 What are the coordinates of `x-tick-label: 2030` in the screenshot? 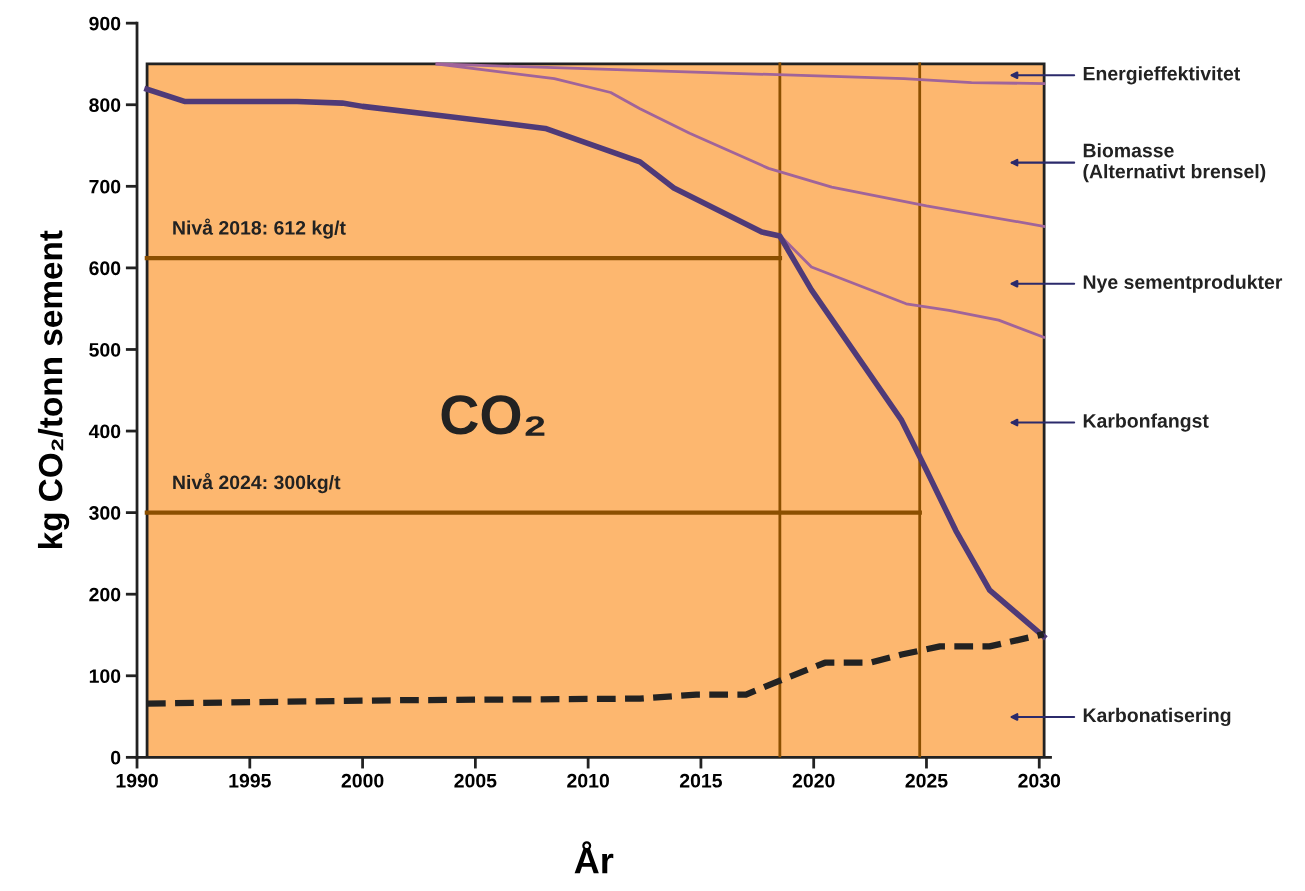 It's located at (1039, 780).